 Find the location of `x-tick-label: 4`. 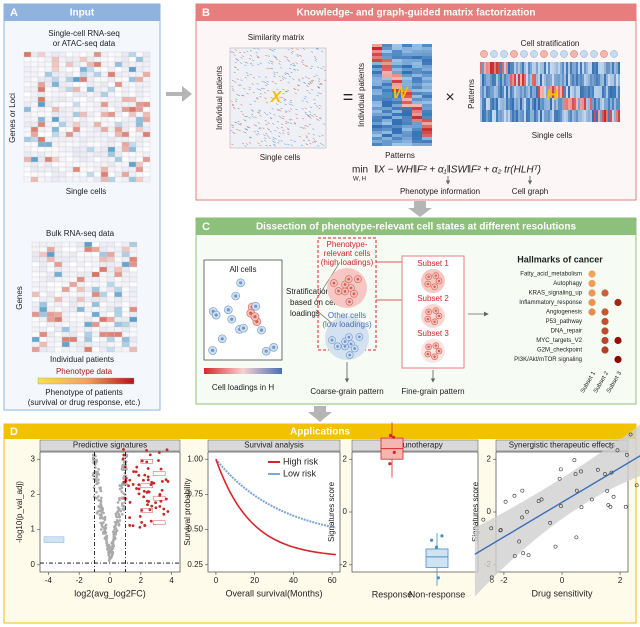

x-tick-label: 4 is located at coordinates (171, 580).